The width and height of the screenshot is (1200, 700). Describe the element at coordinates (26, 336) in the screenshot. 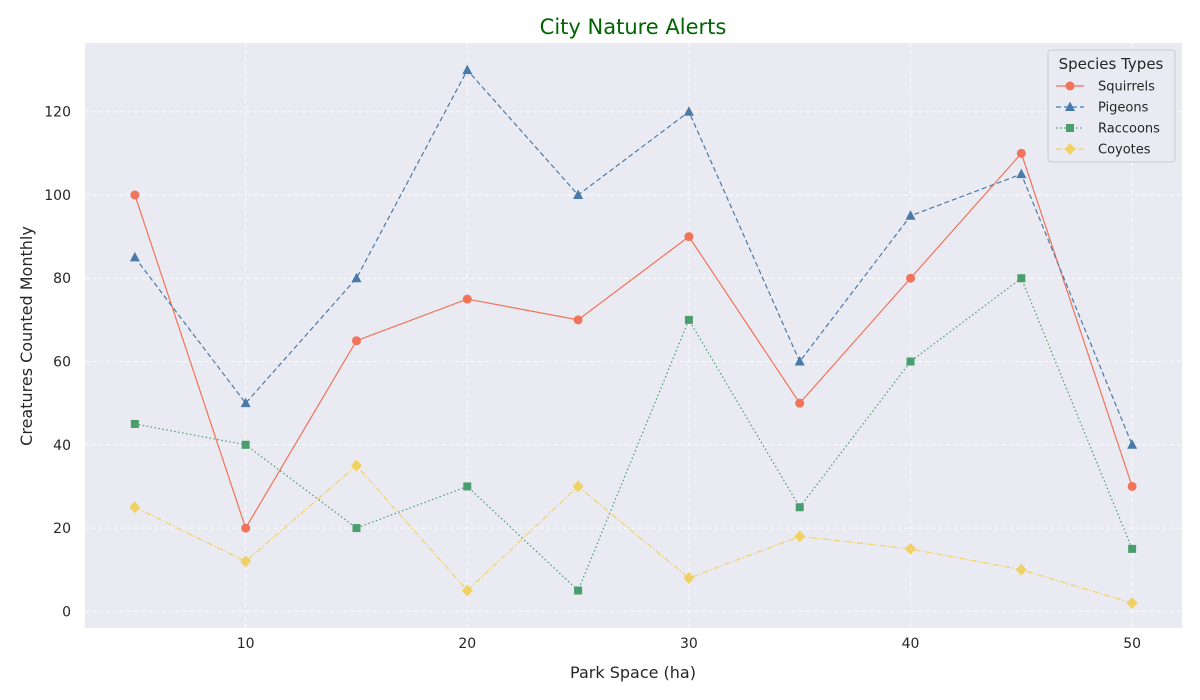

I see `y-axis-label: Creatures Counted Monthly` at that location.